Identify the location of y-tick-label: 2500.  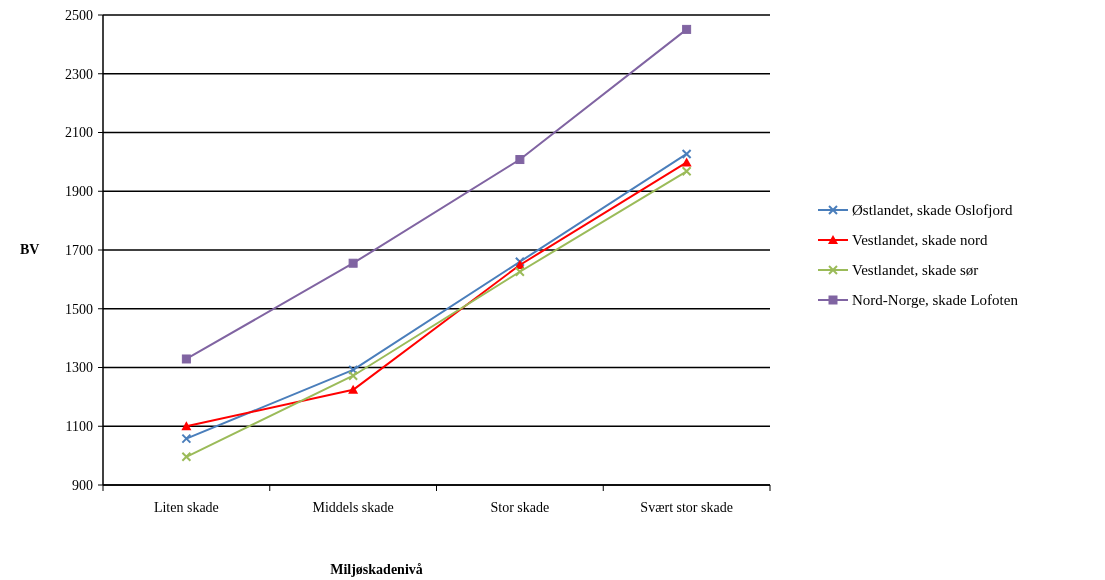
(79, 15).